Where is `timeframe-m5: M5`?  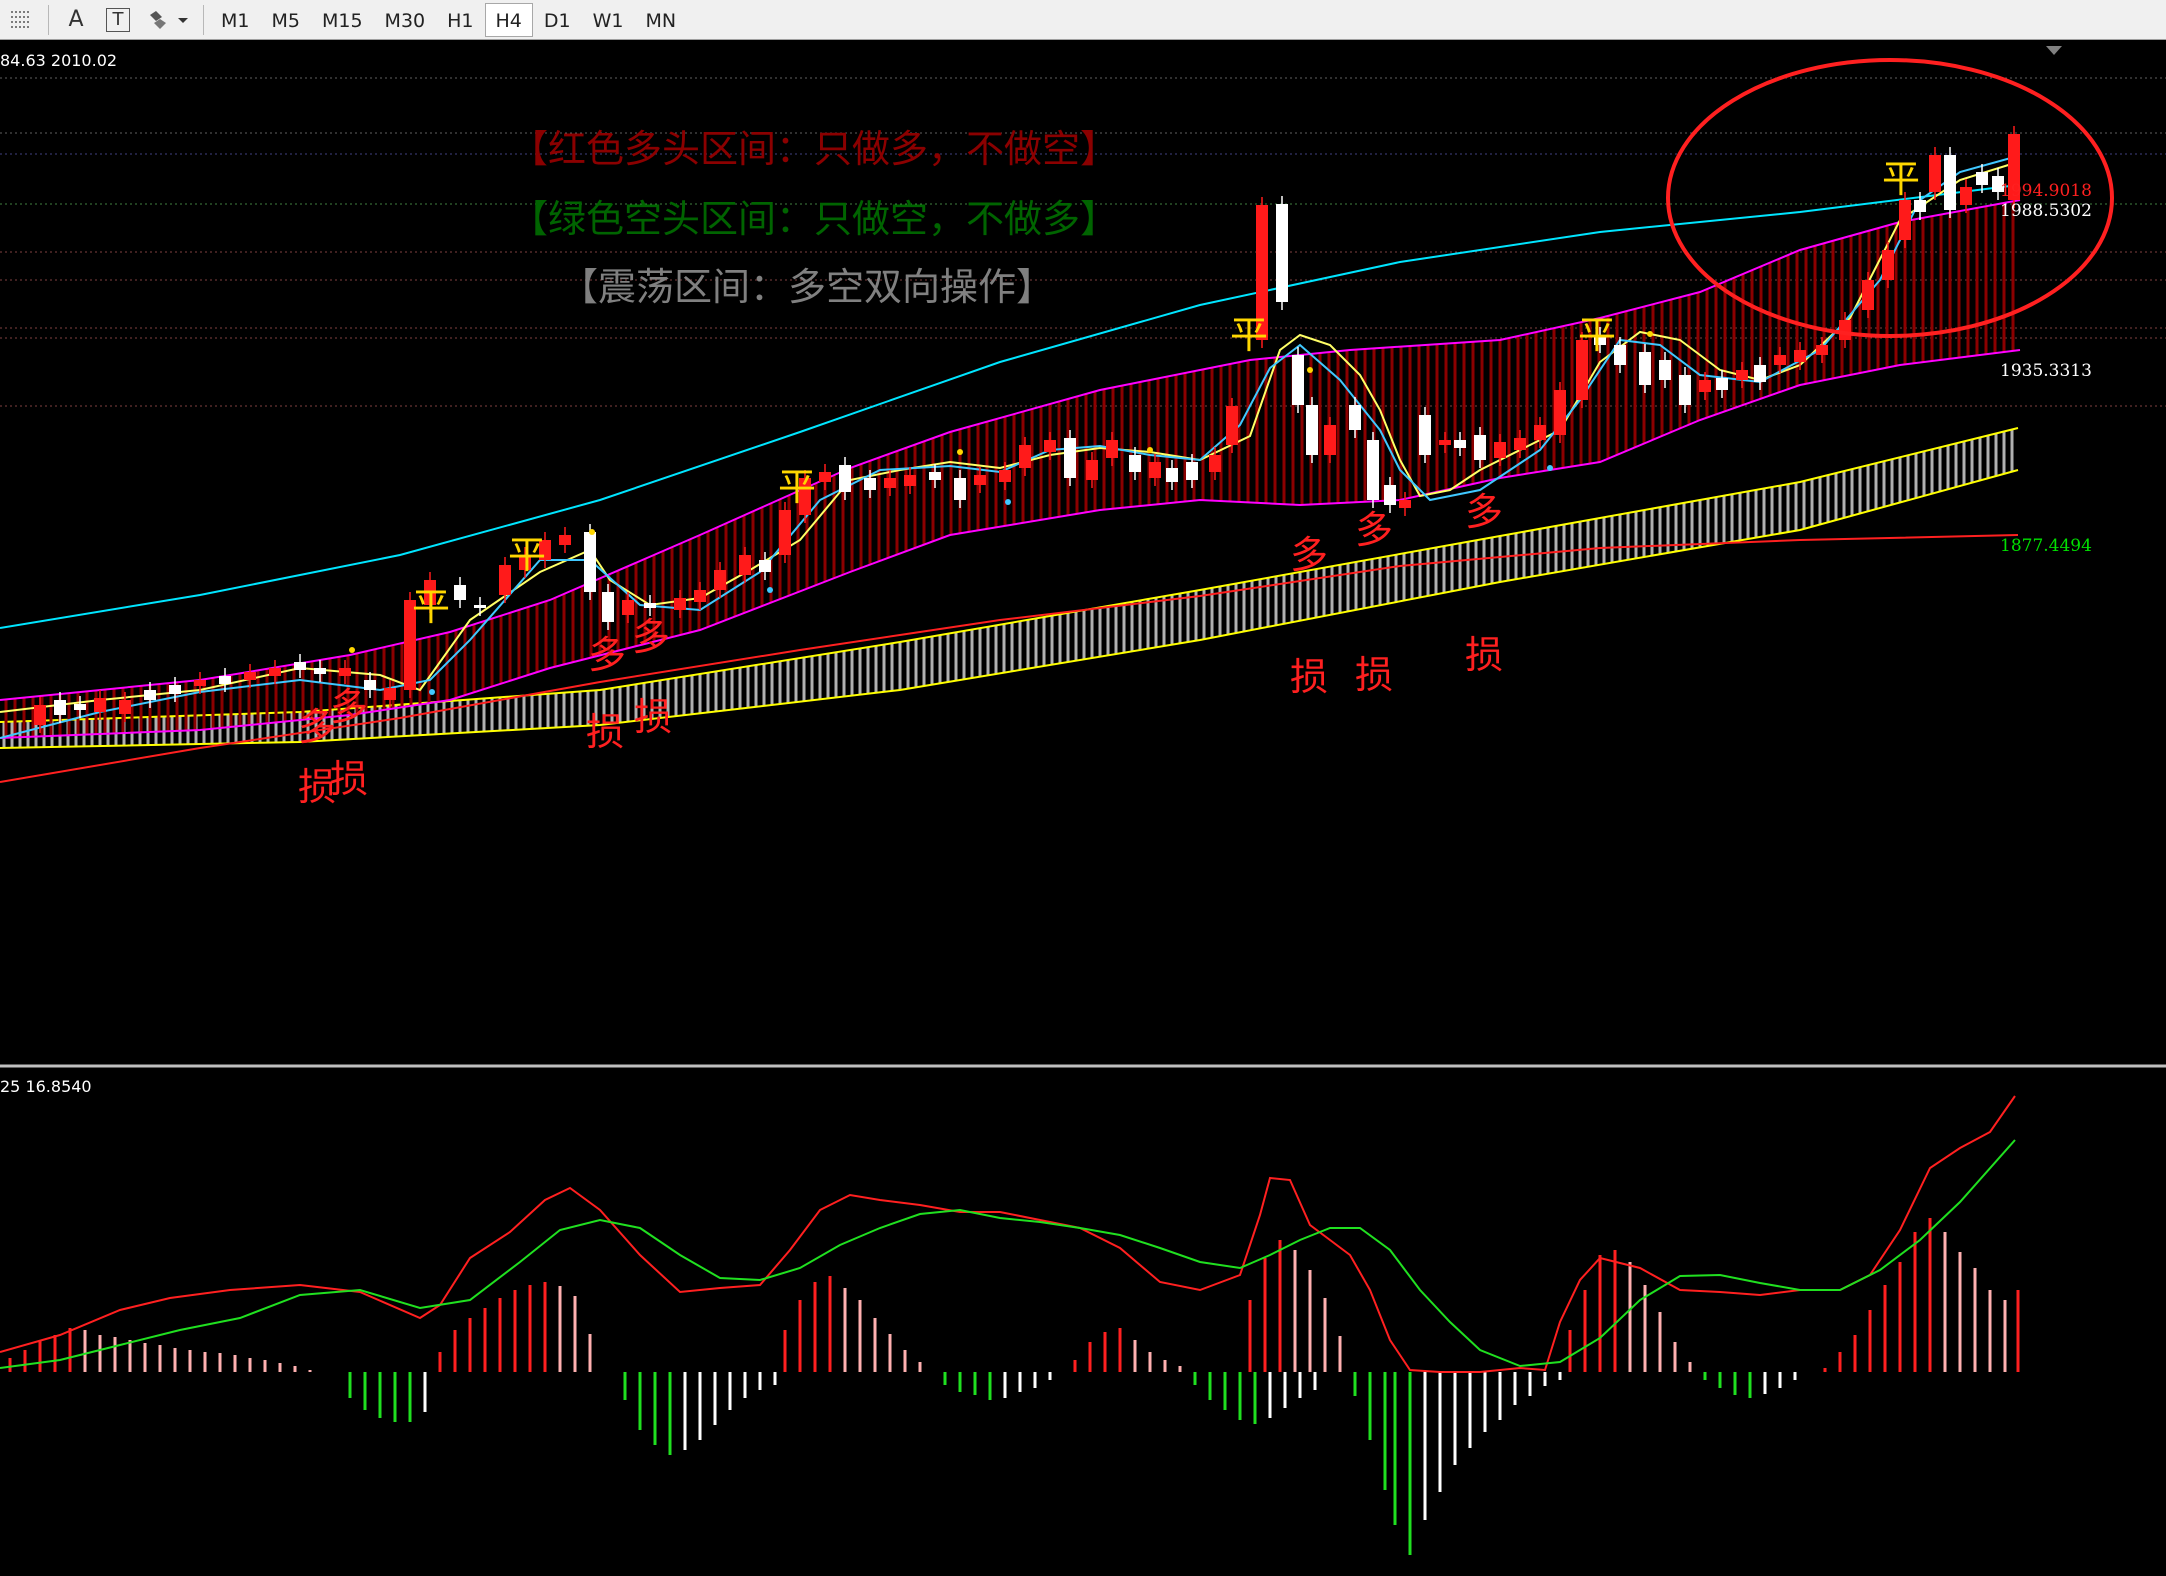 timeframe-m5: M5 is located at coordinates (285, 20).